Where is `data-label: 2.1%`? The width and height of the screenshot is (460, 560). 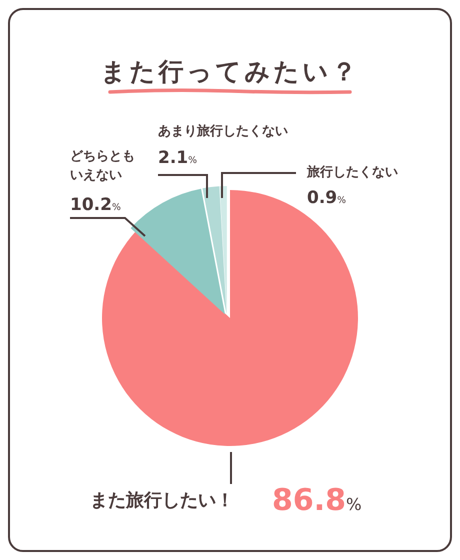
data-label: 2.1% is located at coordinates (178, 158).